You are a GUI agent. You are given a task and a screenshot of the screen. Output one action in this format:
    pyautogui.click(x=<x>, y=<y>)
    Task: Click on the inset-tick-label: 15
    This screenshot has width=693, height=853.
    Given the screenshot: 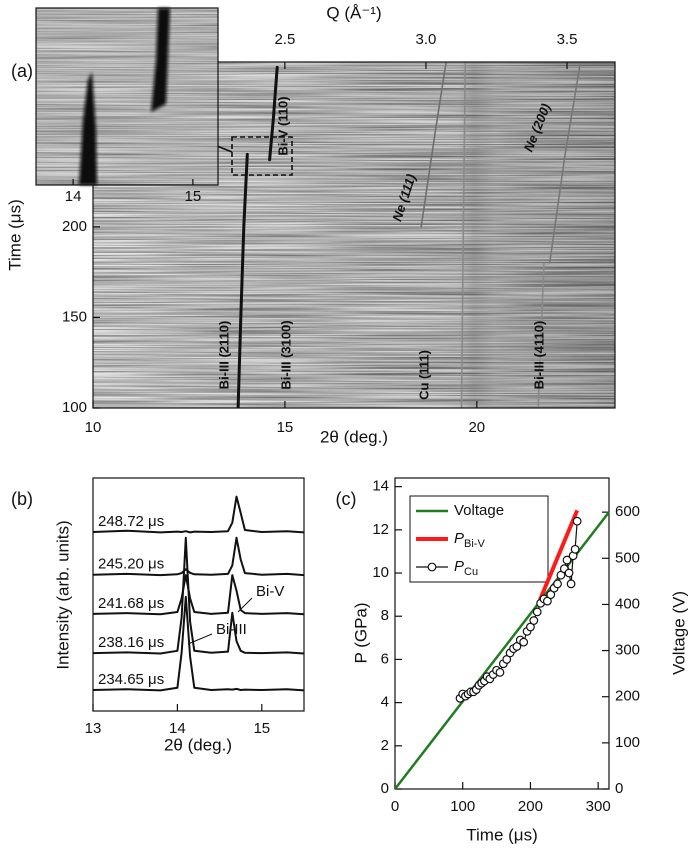 What is the action you would take?
    pyautogui.click(x=193, y=196)
    